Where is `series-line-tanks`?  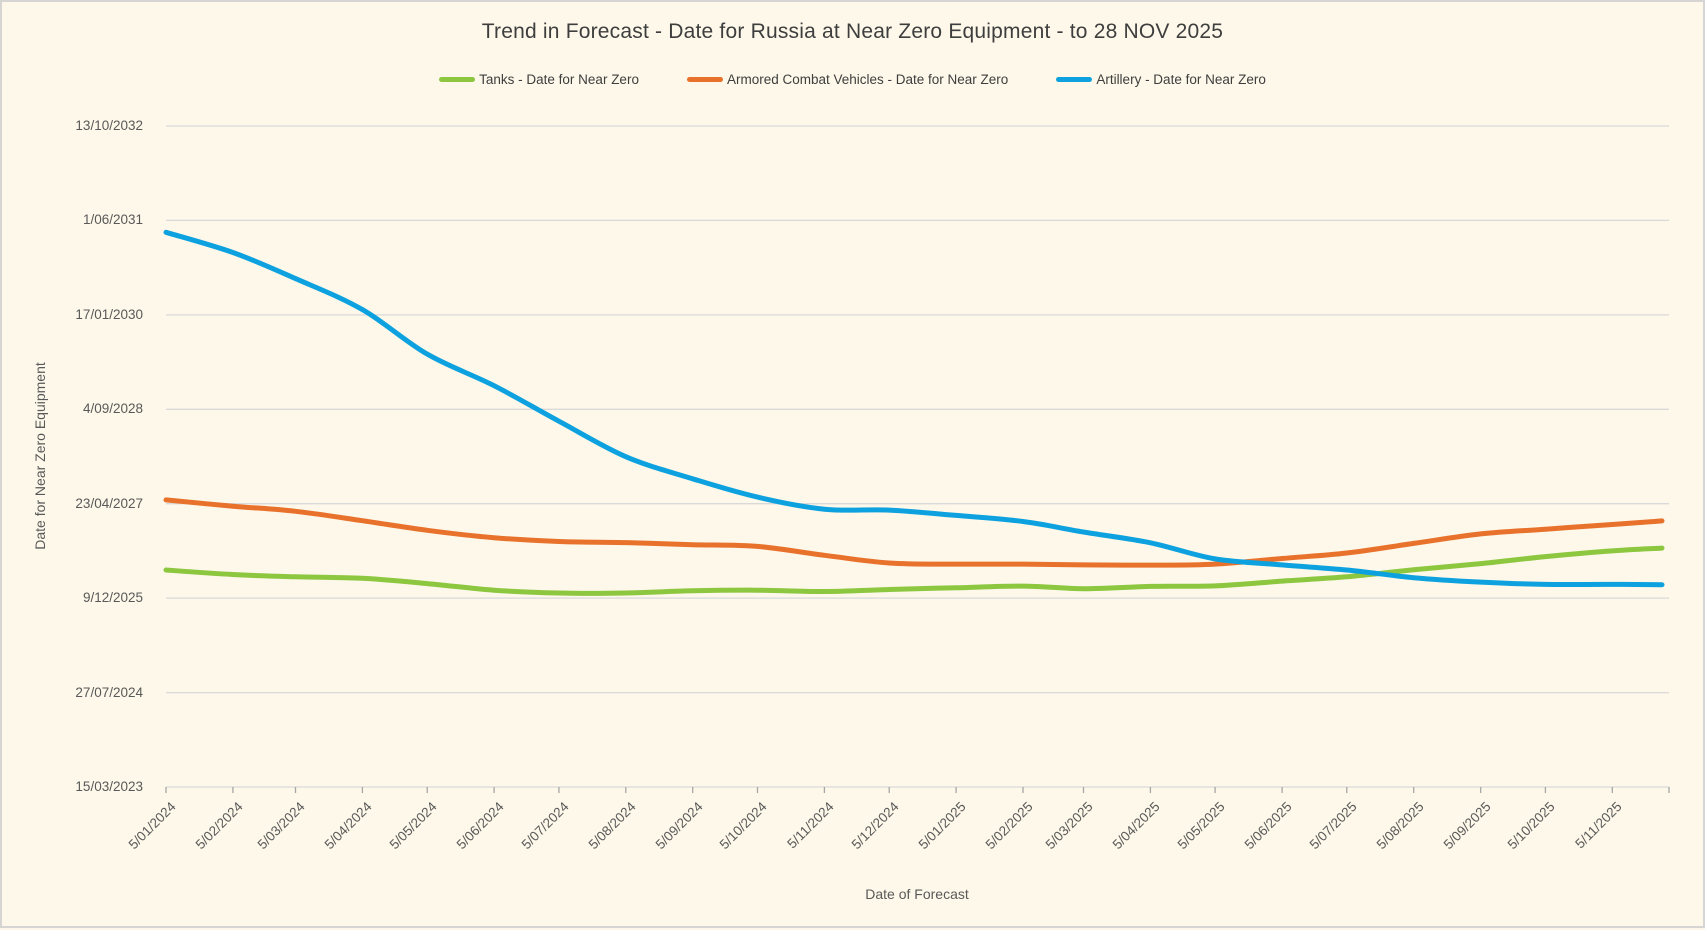 series-line-tanks is located at coordinates (914, 570).